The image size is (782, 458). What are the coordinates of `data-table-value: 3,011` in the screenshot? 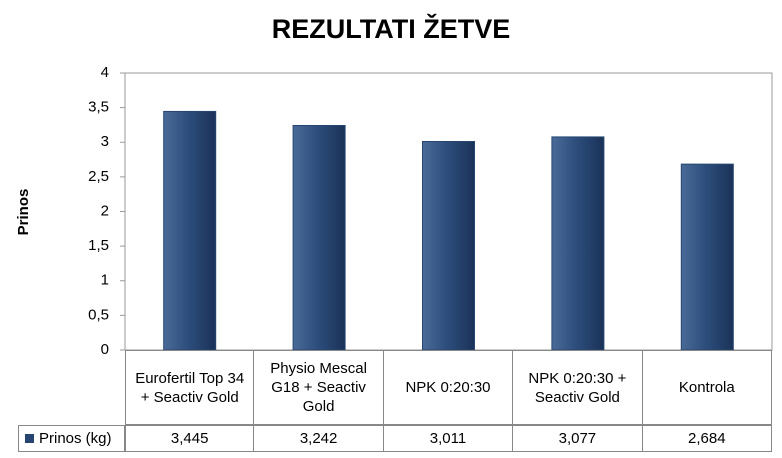 It's located at (448, 438).